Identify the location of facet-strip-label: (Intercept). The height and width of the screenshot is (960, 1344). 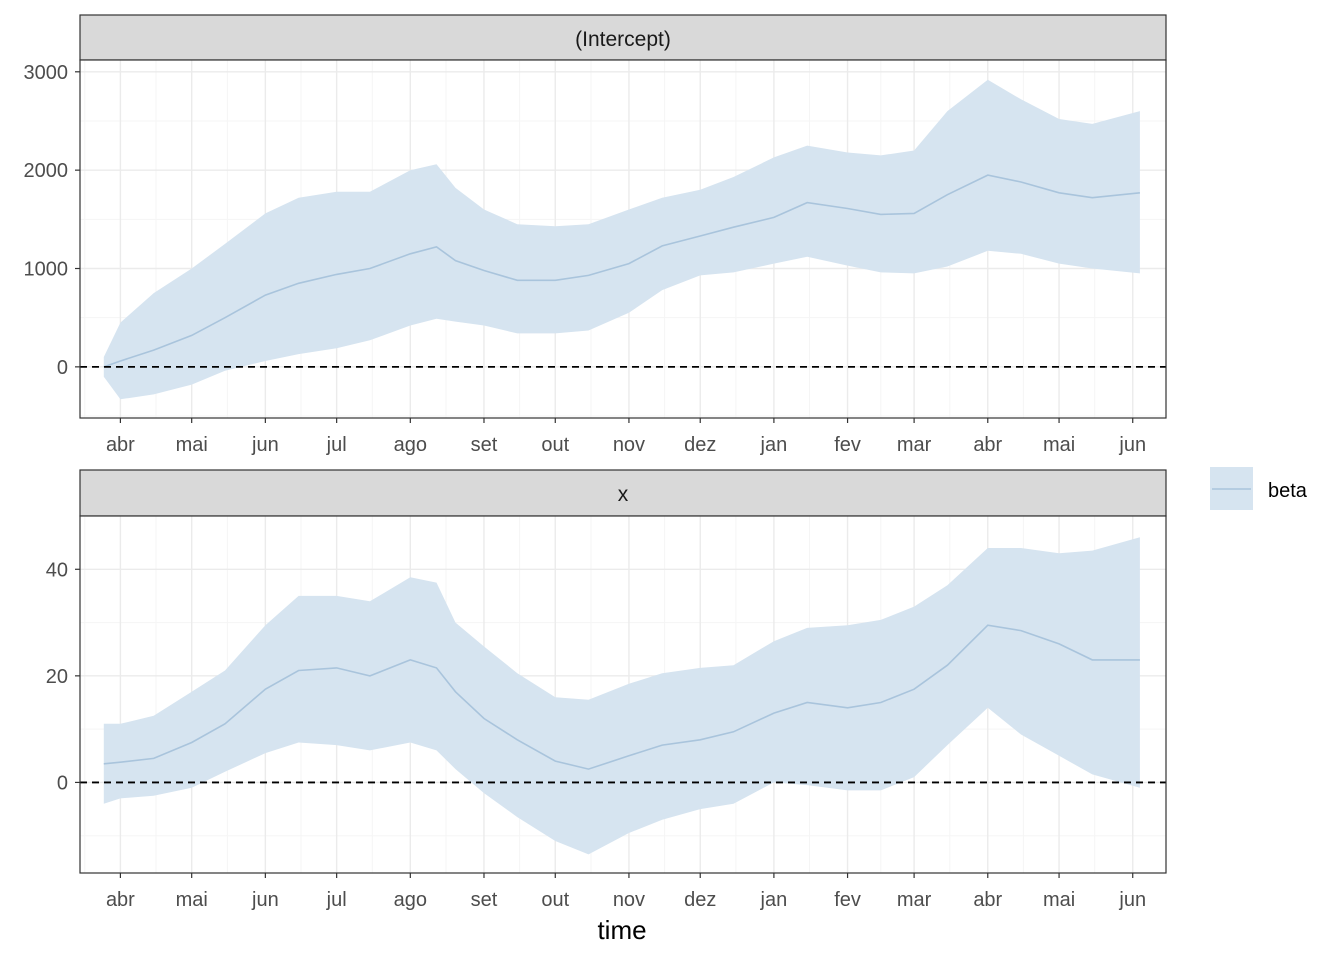
(623, 39).